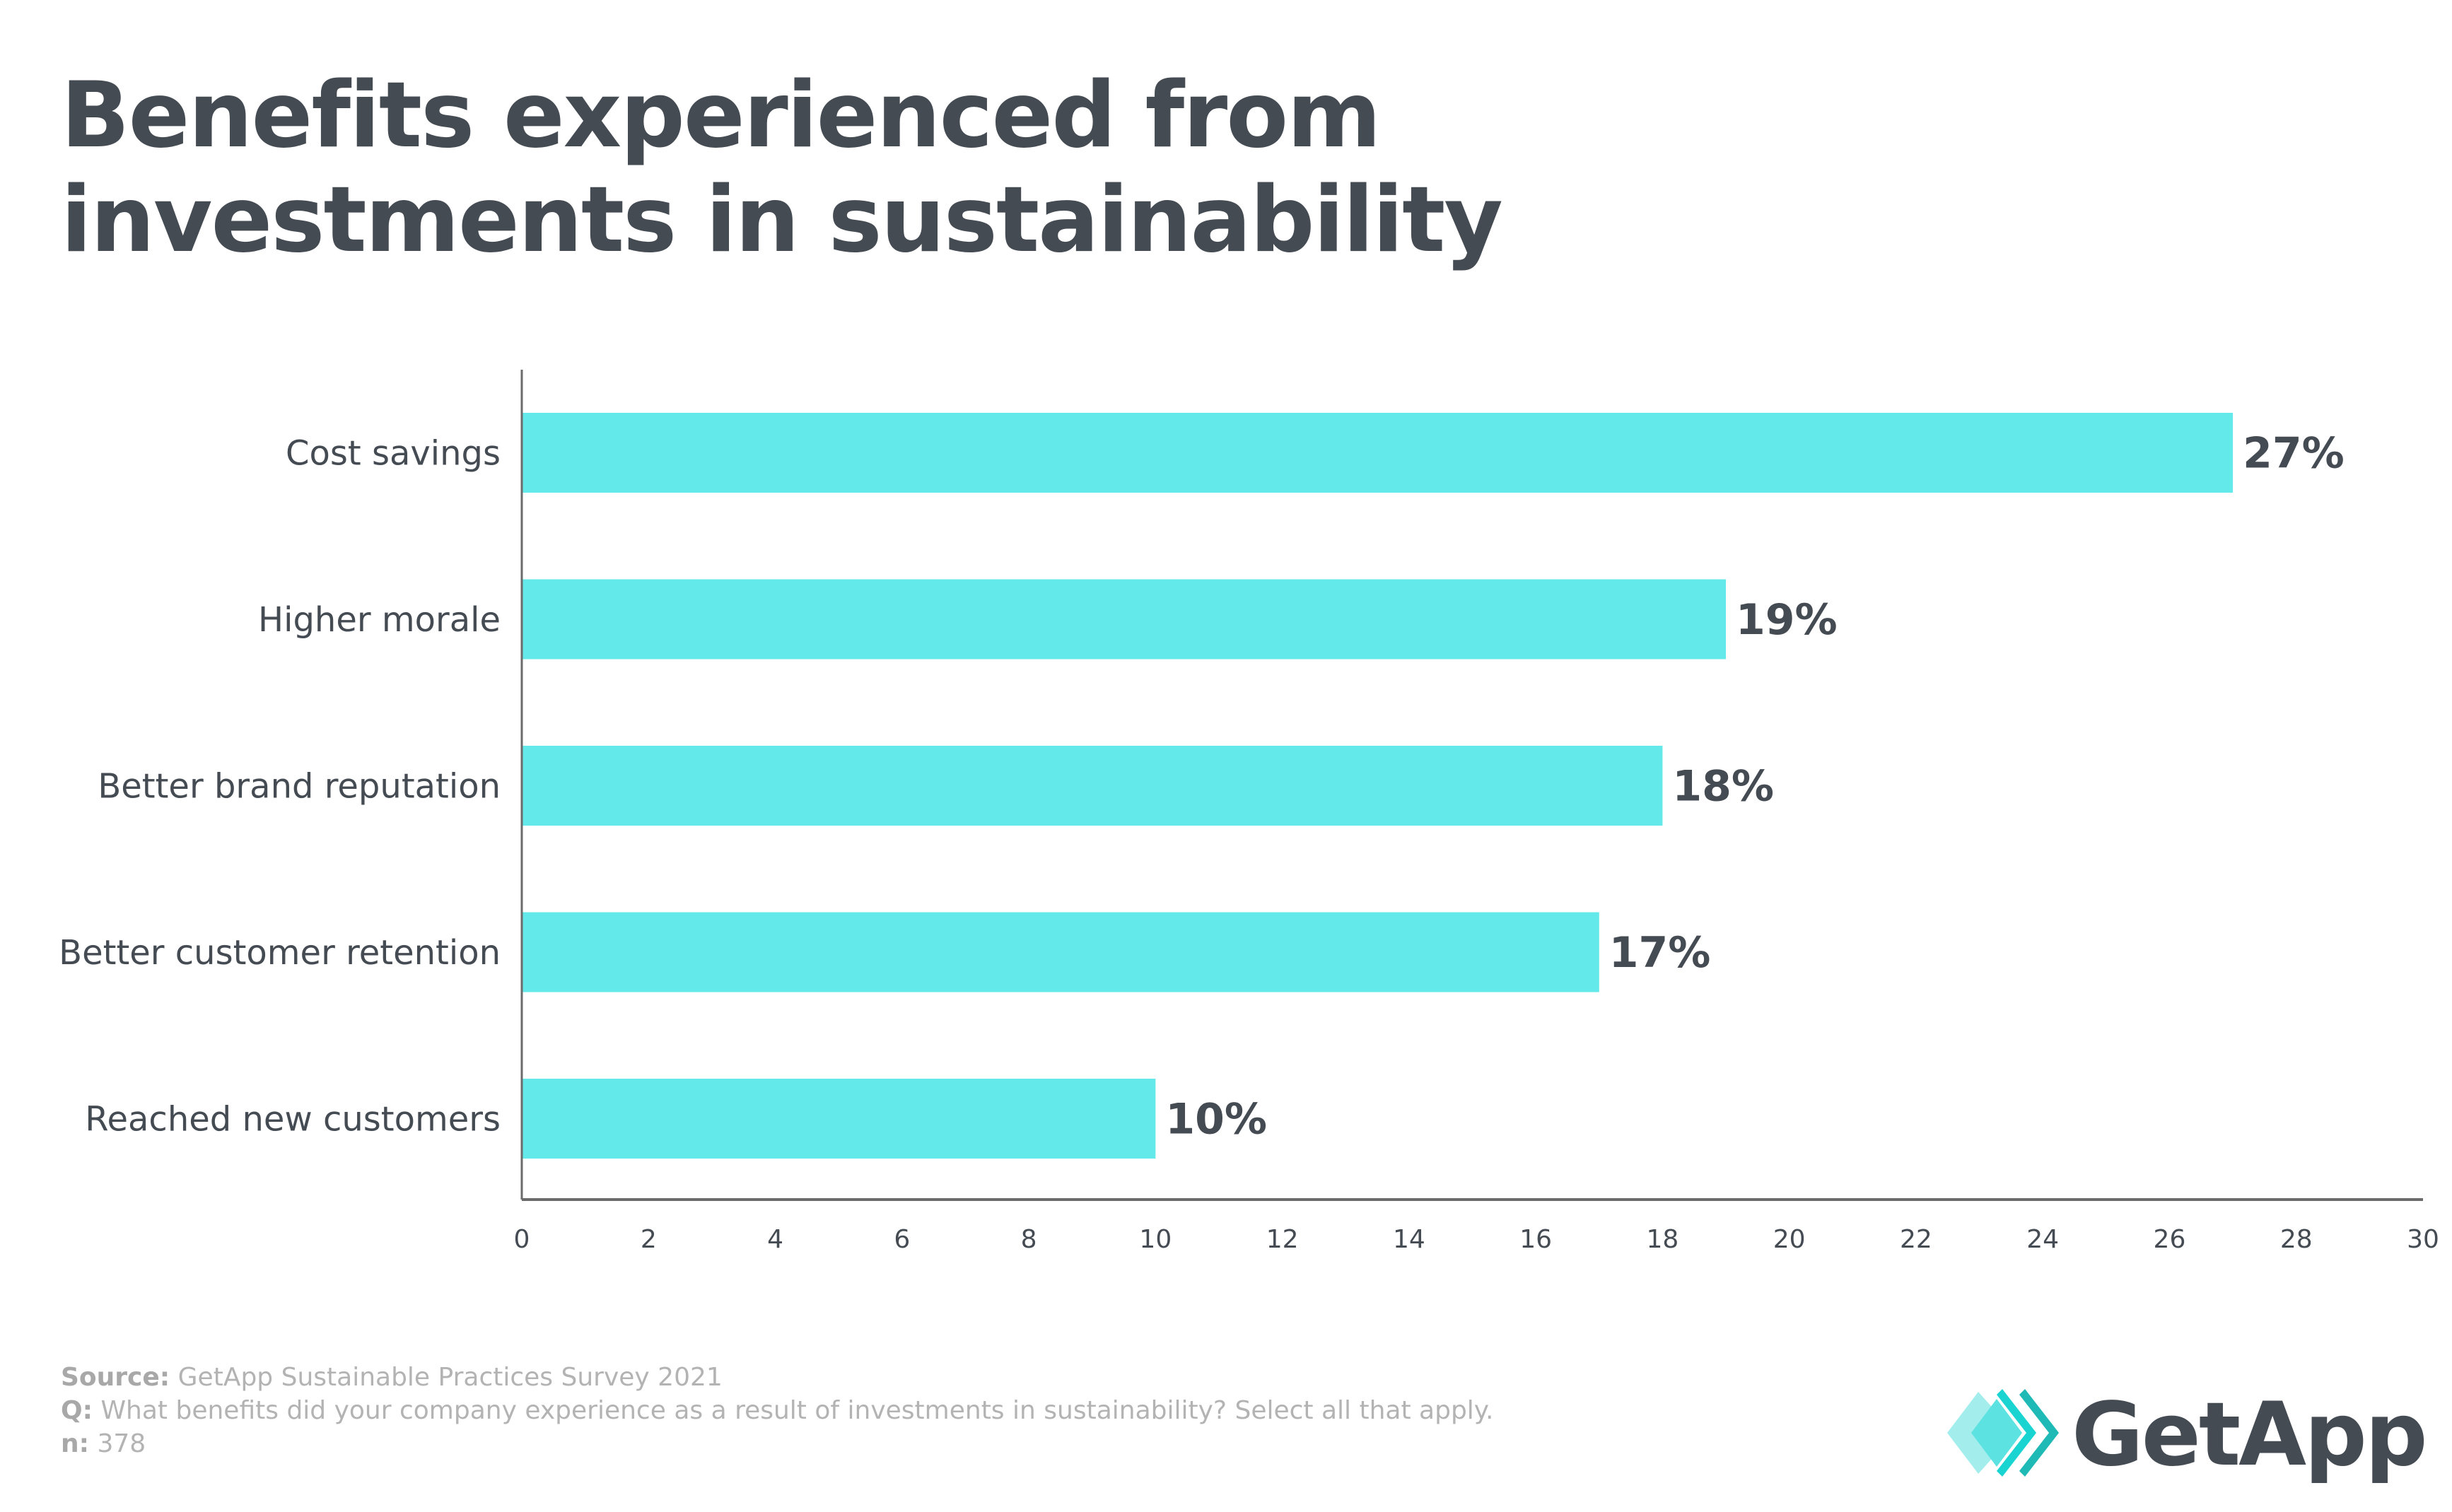  What do you see at coordinates (121, 1444) in the screenshot?
I see `sample-size-value: 378` at bounding box center [121, 1444].